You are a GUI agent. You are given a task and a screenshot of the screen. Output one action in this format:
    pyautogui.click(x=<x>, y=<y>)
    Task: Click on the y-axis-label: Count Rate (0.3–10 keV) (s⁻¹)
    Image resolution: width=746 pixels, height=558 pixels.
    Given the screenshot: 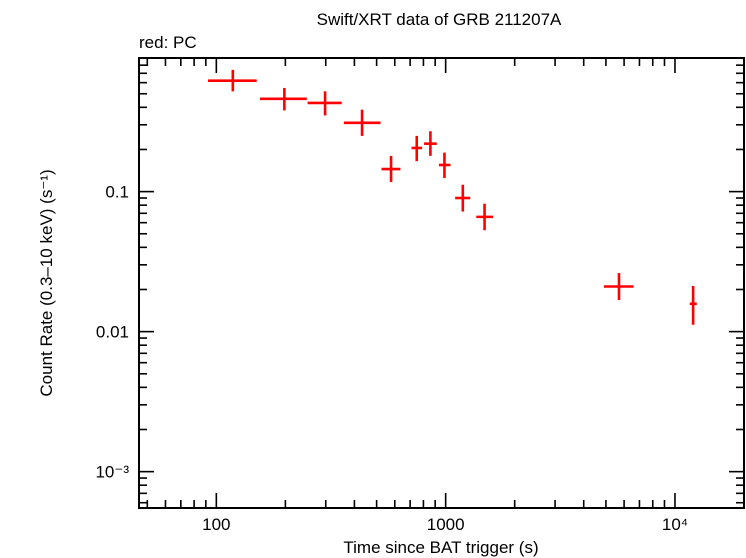 What is the action you would take?
    pyautogui.click(x=46, y=282)
    